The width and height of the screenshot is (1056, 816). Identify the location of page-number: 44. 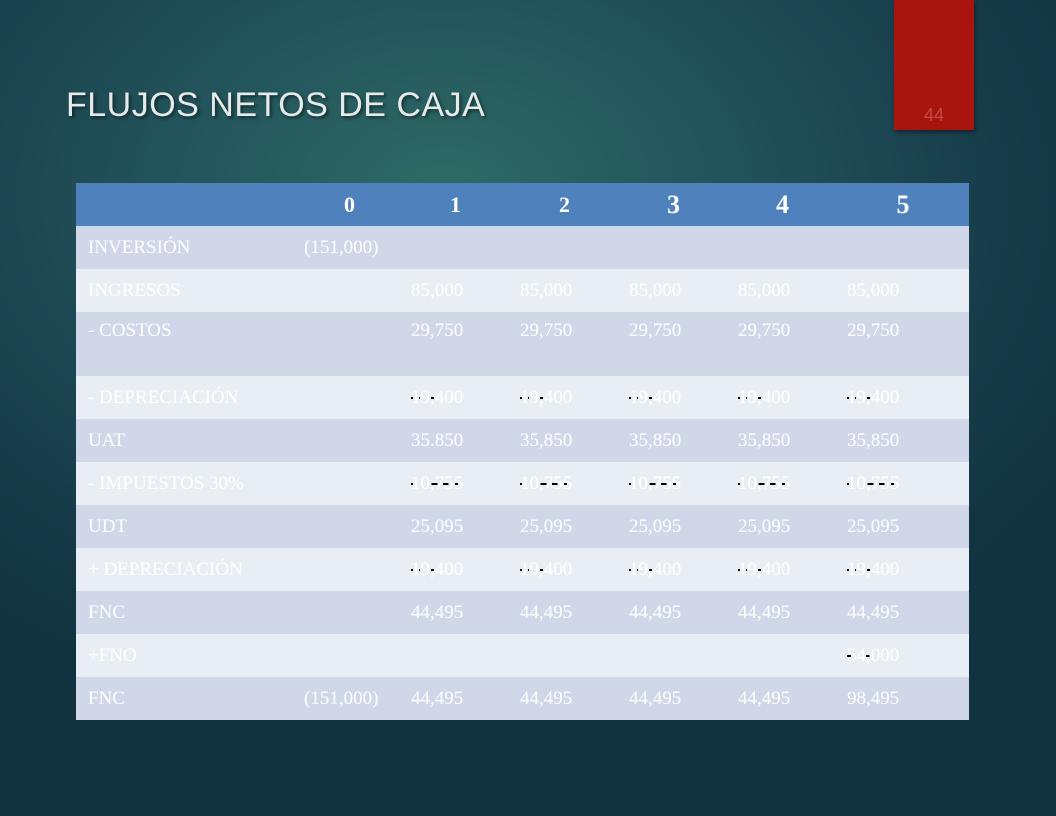
(934, 115).